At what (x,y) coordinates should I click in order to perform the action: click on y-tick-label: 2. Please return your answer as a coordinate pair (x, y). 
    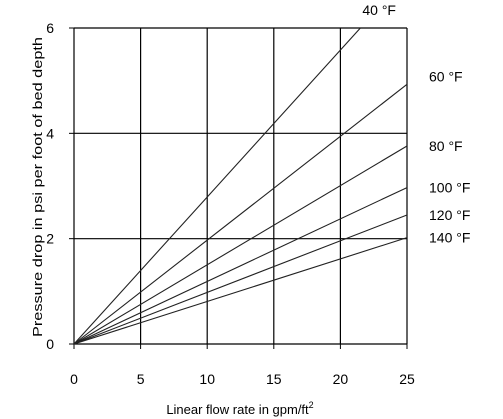
    Looking at the image, I should click on (50, 239).